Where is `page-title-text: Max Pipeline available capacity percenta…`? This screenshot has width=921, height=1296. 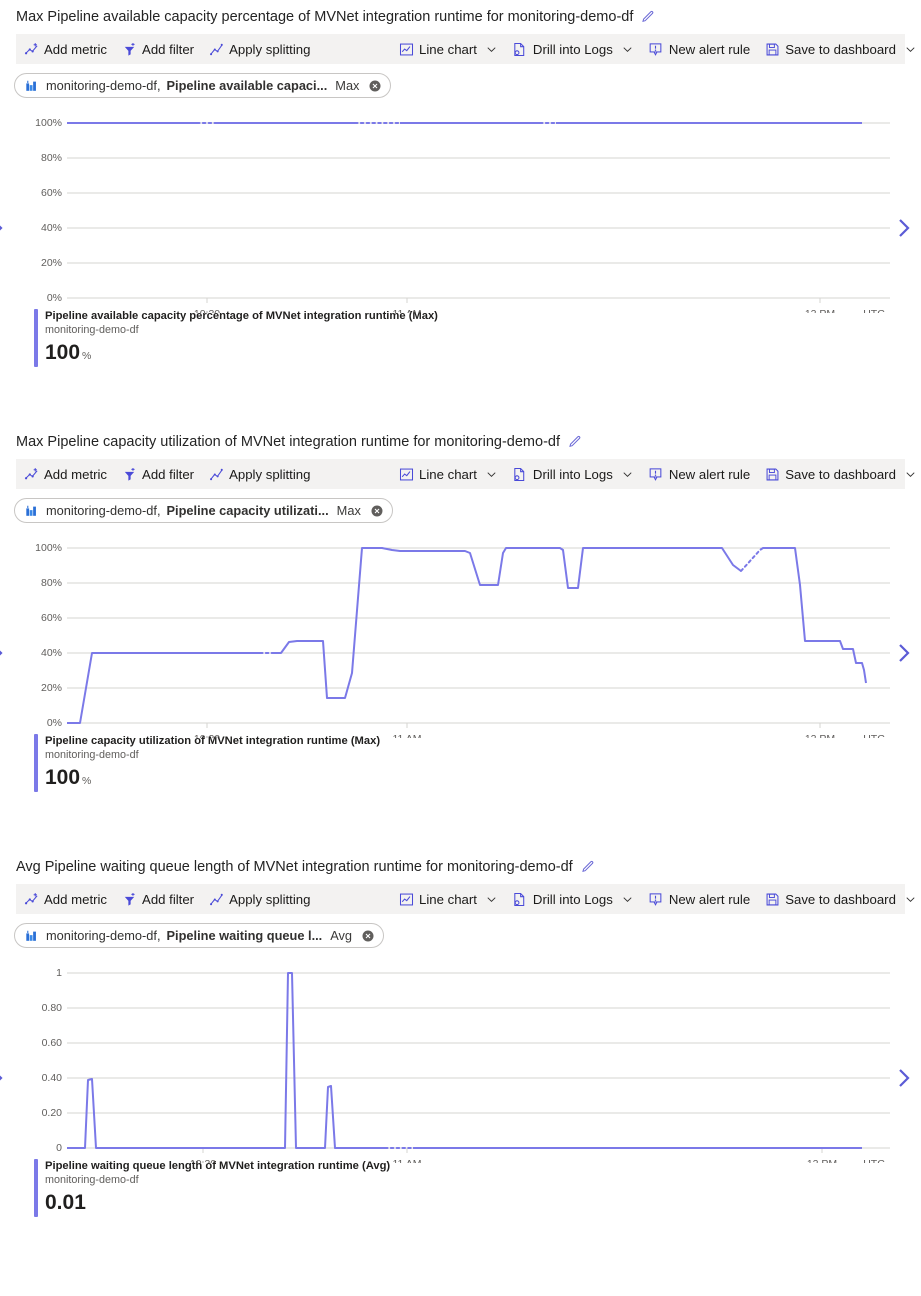
page-title-text: Max Pipeline available capacity percenta… is located at coordinates (325, 17).